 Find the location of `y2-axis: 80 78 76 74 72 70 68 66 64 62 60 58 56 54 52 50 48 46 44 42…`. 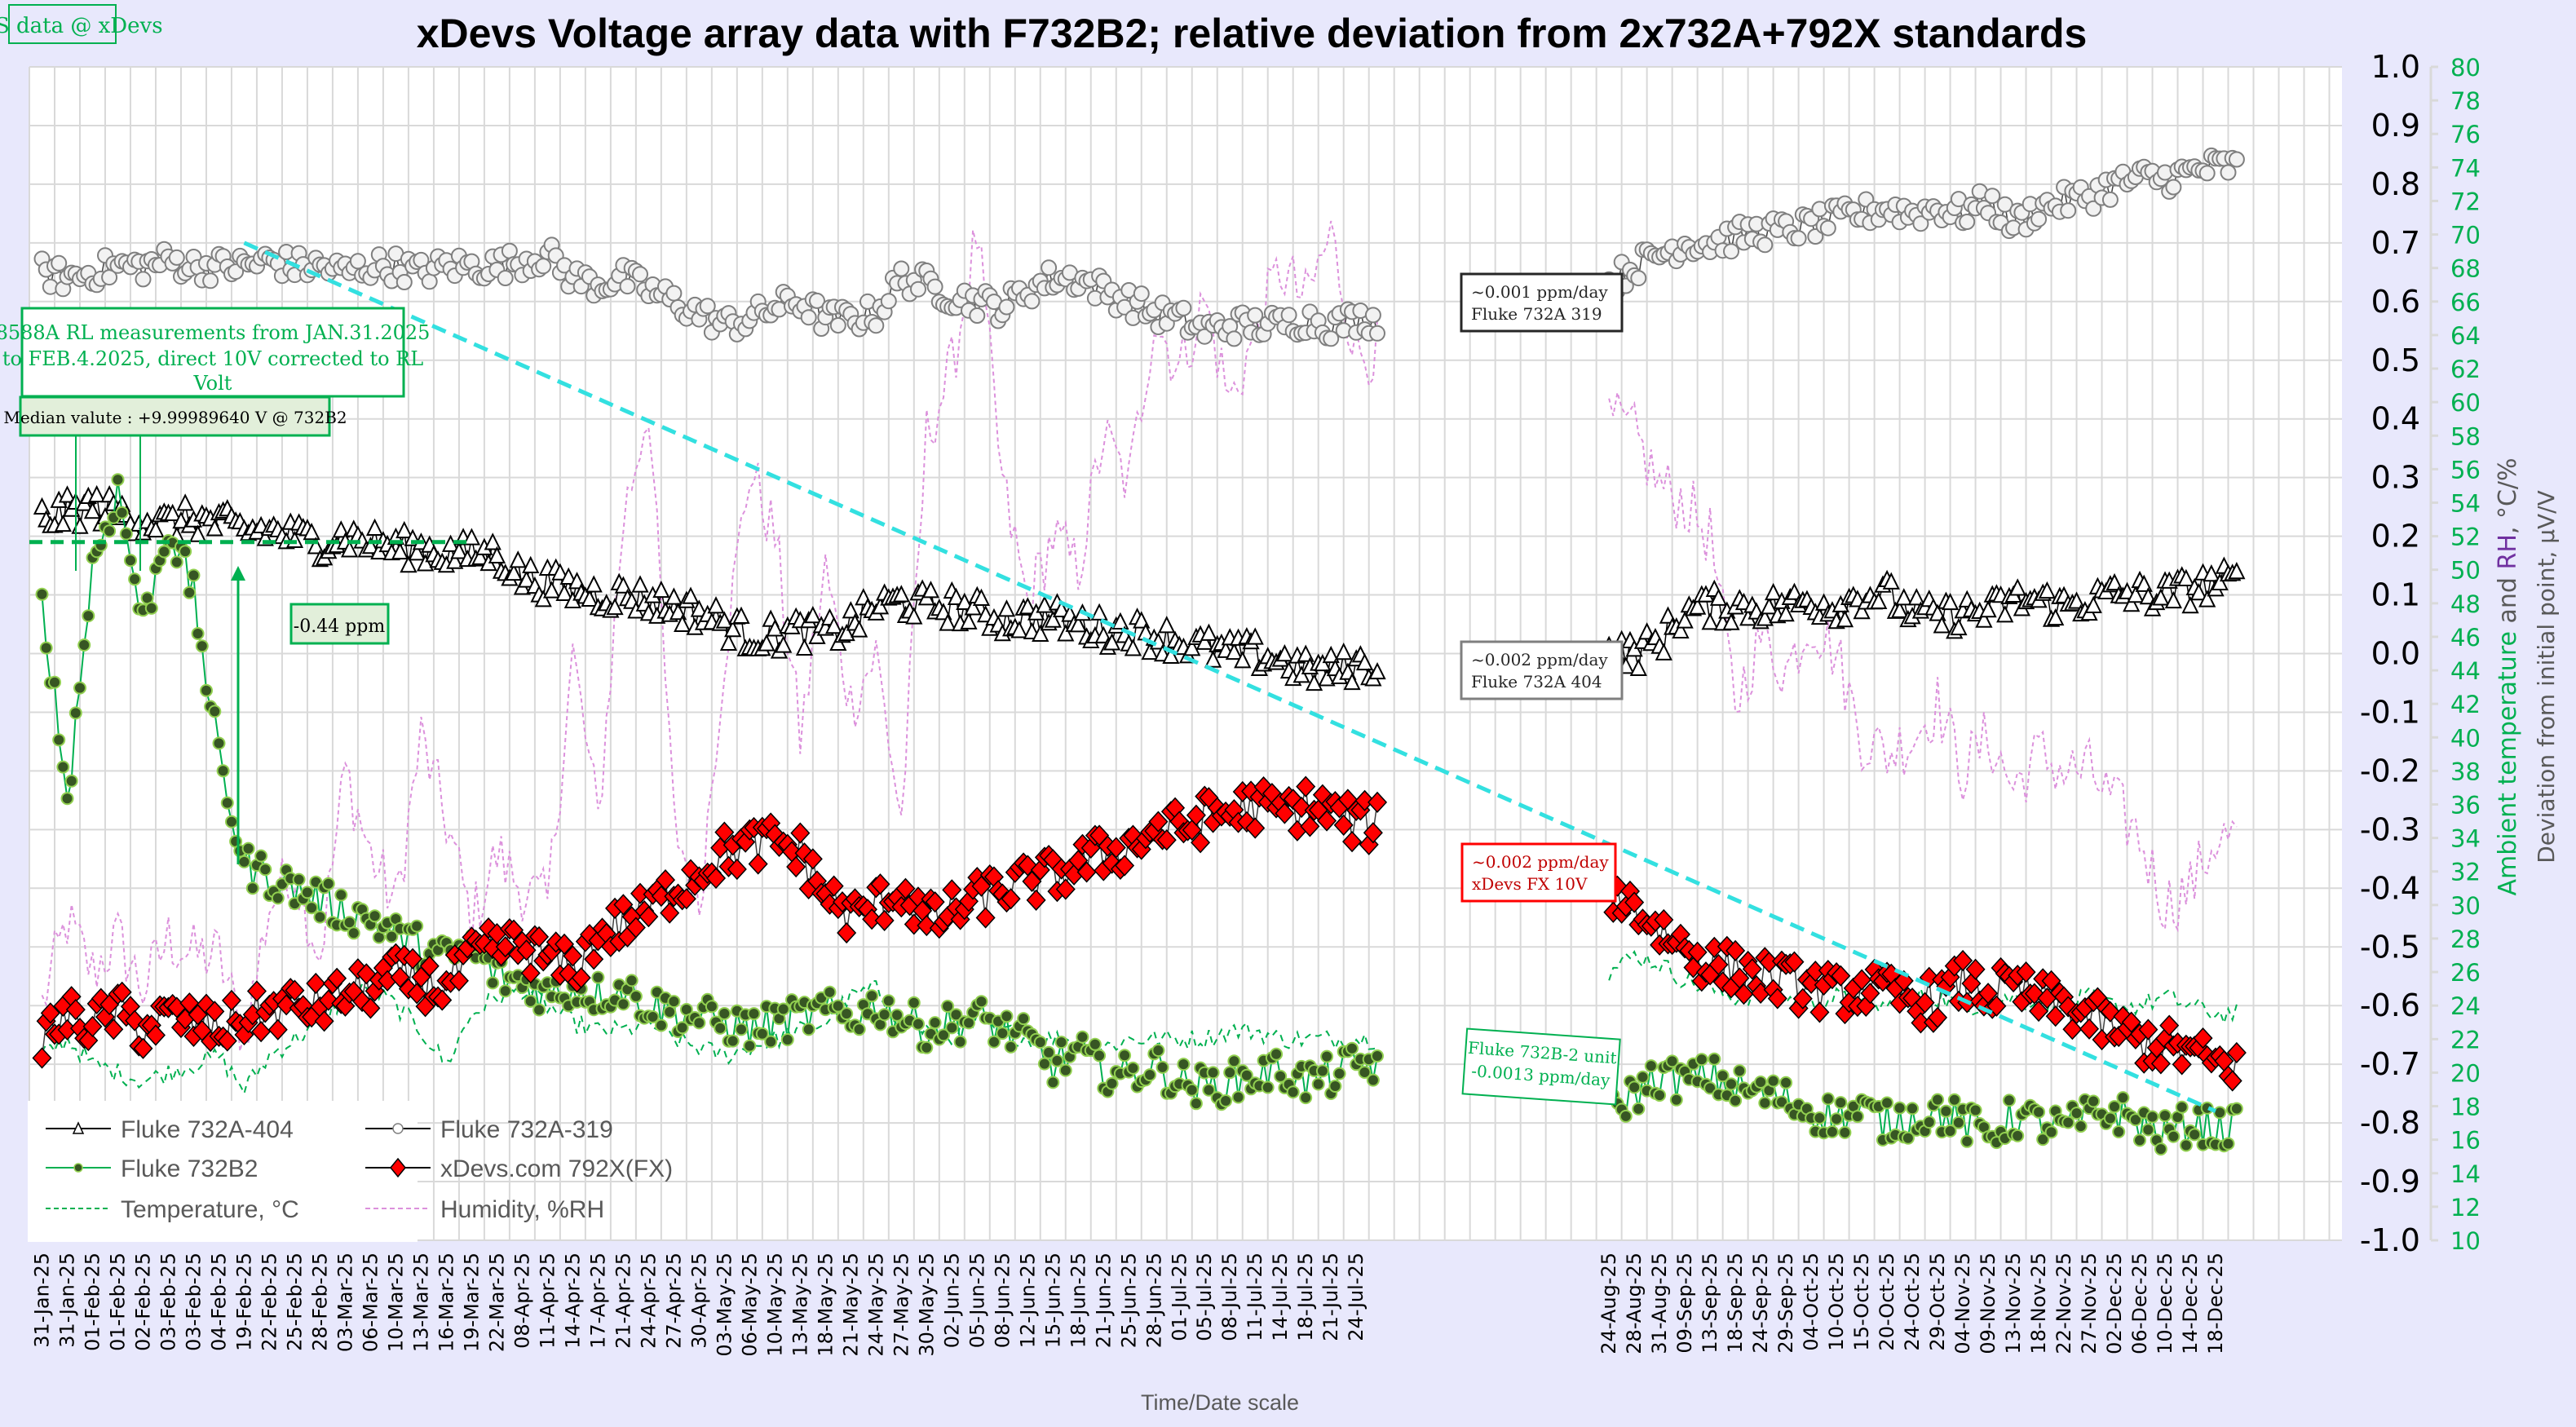

y2-axis: 80 78 76 74 72 70 68 66 64 62 60 58 56 54 52 50 48 46 44 42… is located at coordinates (2455, 654).